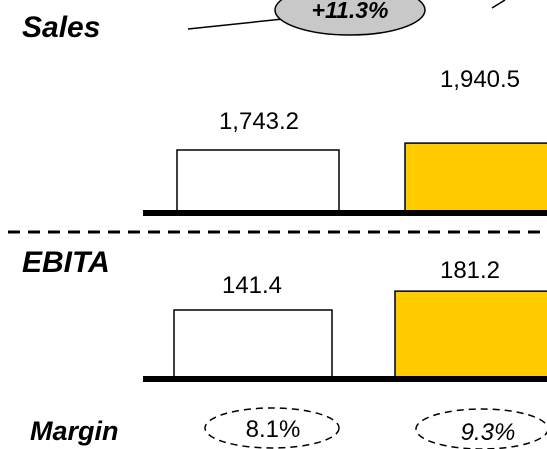 The height and width of the screenshot is (449, 547). Describe the element at coordinates (235, 24) in the screenshot. I see `growth-callout-line` at that location.